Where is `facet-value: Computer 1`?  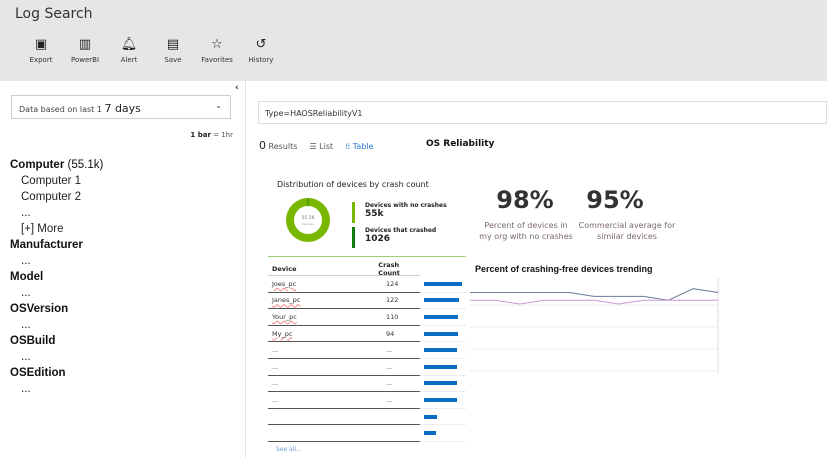 facet-value: Computer 1 is located at coordinates (51, 181).